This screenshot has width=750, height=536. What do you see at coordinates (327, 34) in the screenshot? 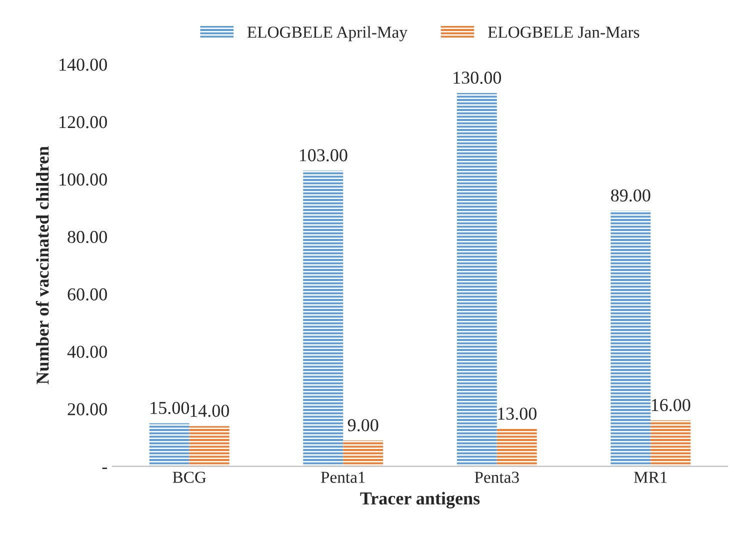
I see `legend-label: ELOGBELE April-May` at bounding box center [327, 34].